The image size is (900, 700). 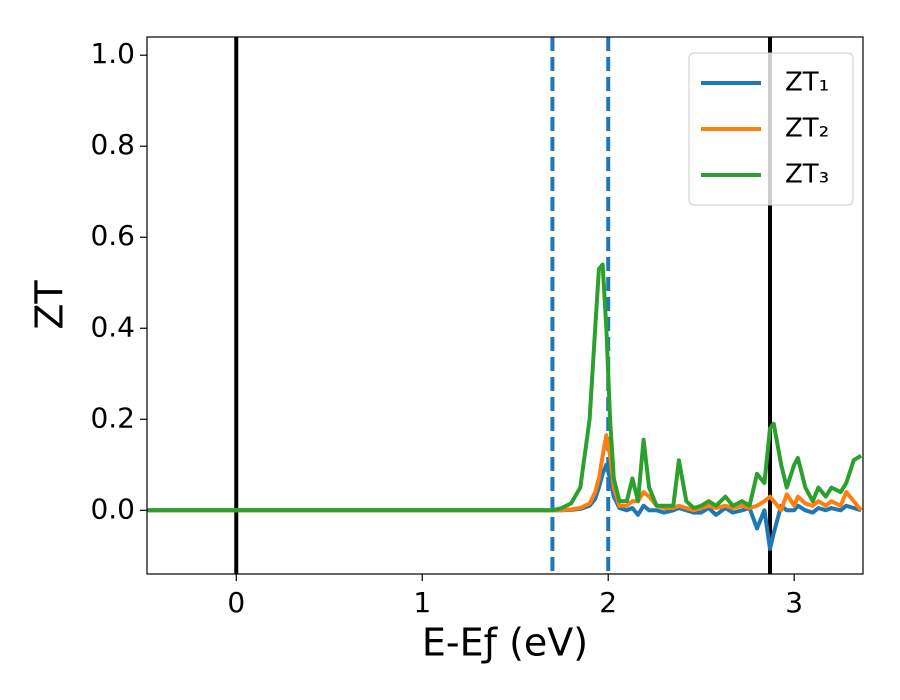 I want to click on legend-label: ZT₁, so click(x=807, y=83).